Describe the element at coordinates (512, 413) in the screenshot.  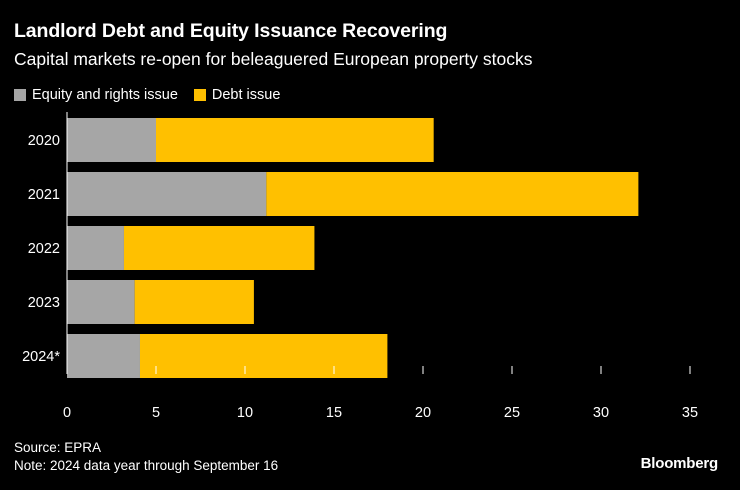
I see `x-tick-label: 25` at that location.